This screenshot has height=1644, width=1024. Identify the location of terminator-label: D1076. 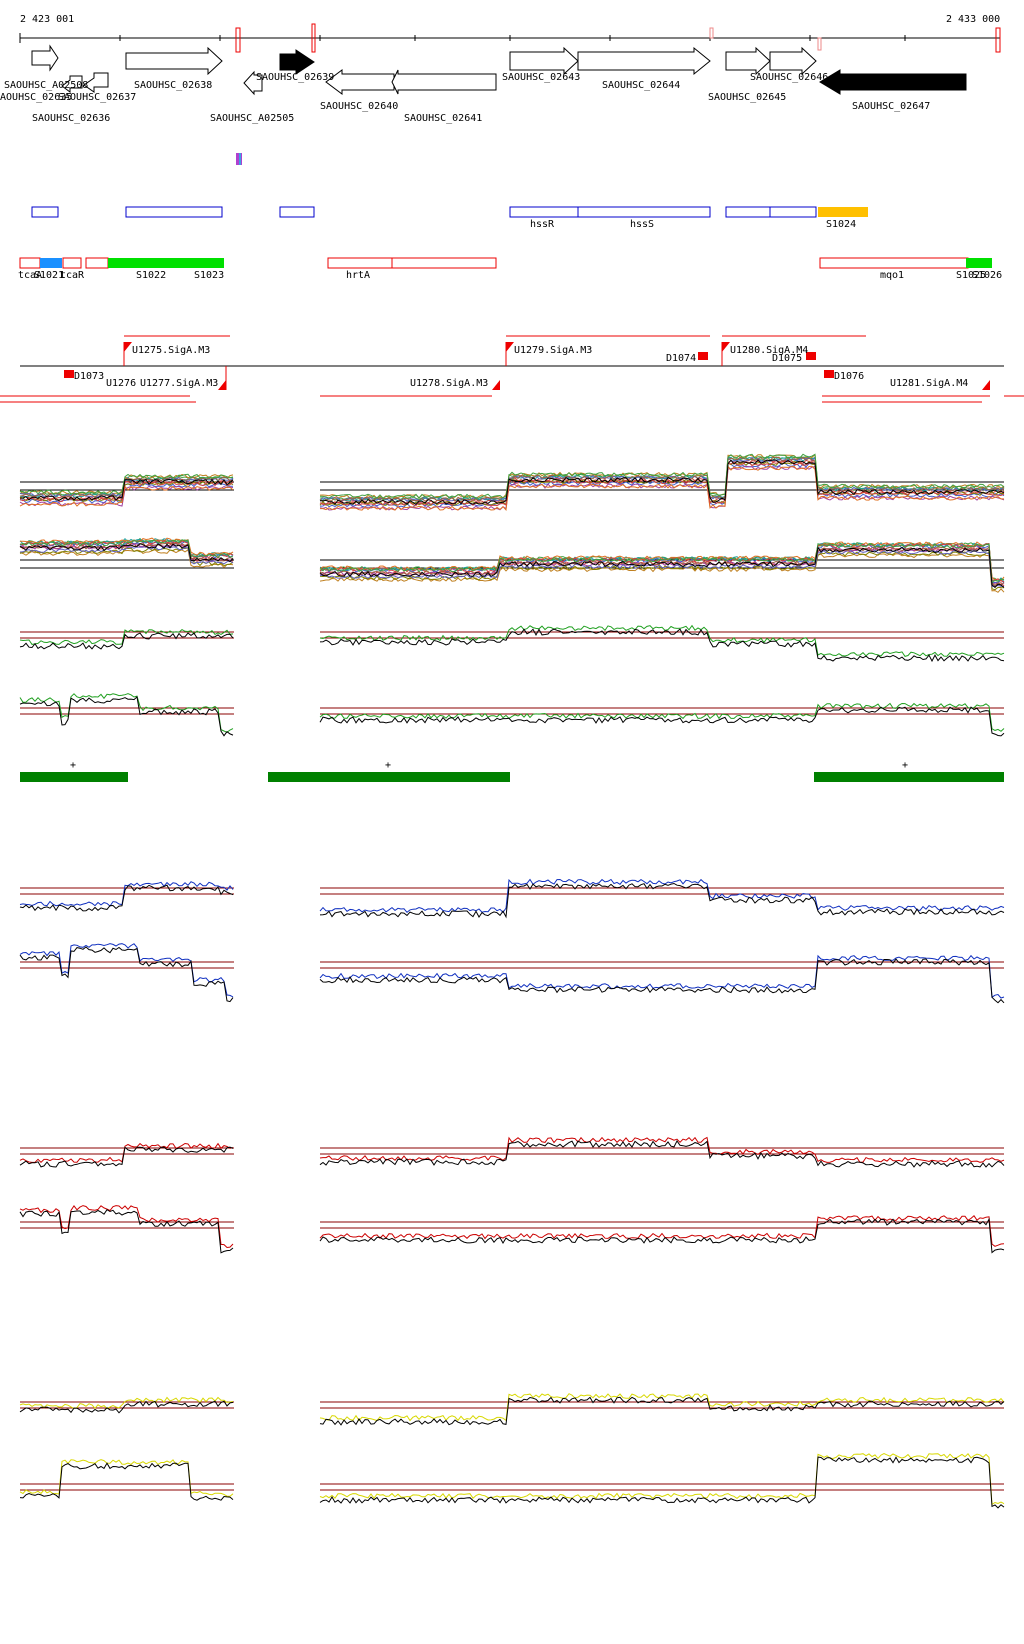
(849, 376).